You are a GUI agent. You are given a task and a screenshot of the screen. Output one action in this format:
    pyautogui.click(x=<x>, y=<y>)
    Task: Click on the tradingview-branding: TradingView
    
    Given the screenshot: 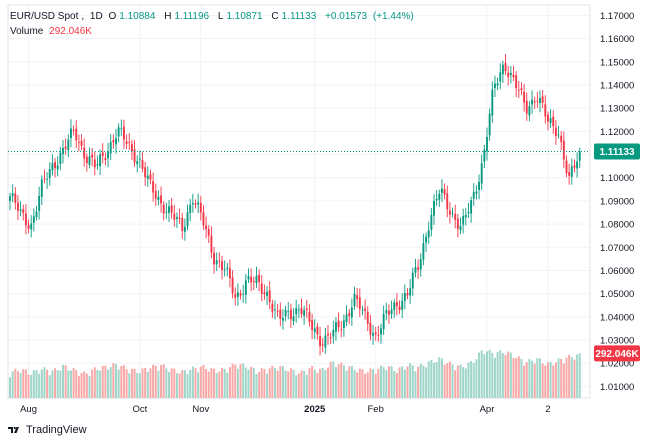 What is the action you would take?
    pyautogui.click(x=47, y=430)
    